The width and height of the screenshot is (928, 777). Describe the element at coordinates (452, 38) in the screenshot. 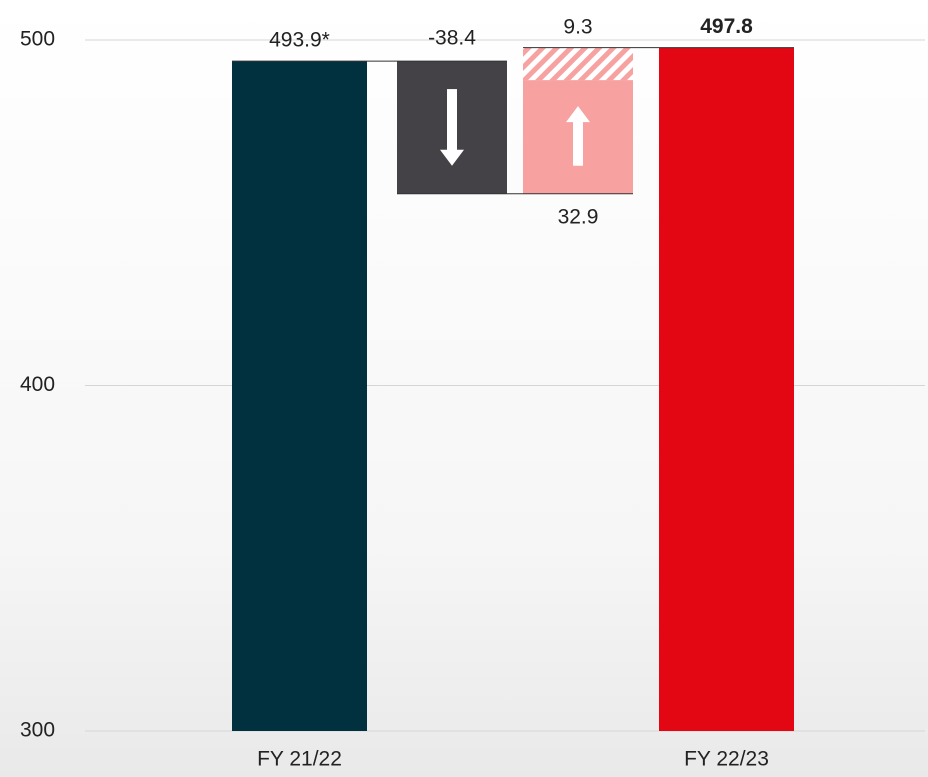

I see `value-label: -38.4` at that location.